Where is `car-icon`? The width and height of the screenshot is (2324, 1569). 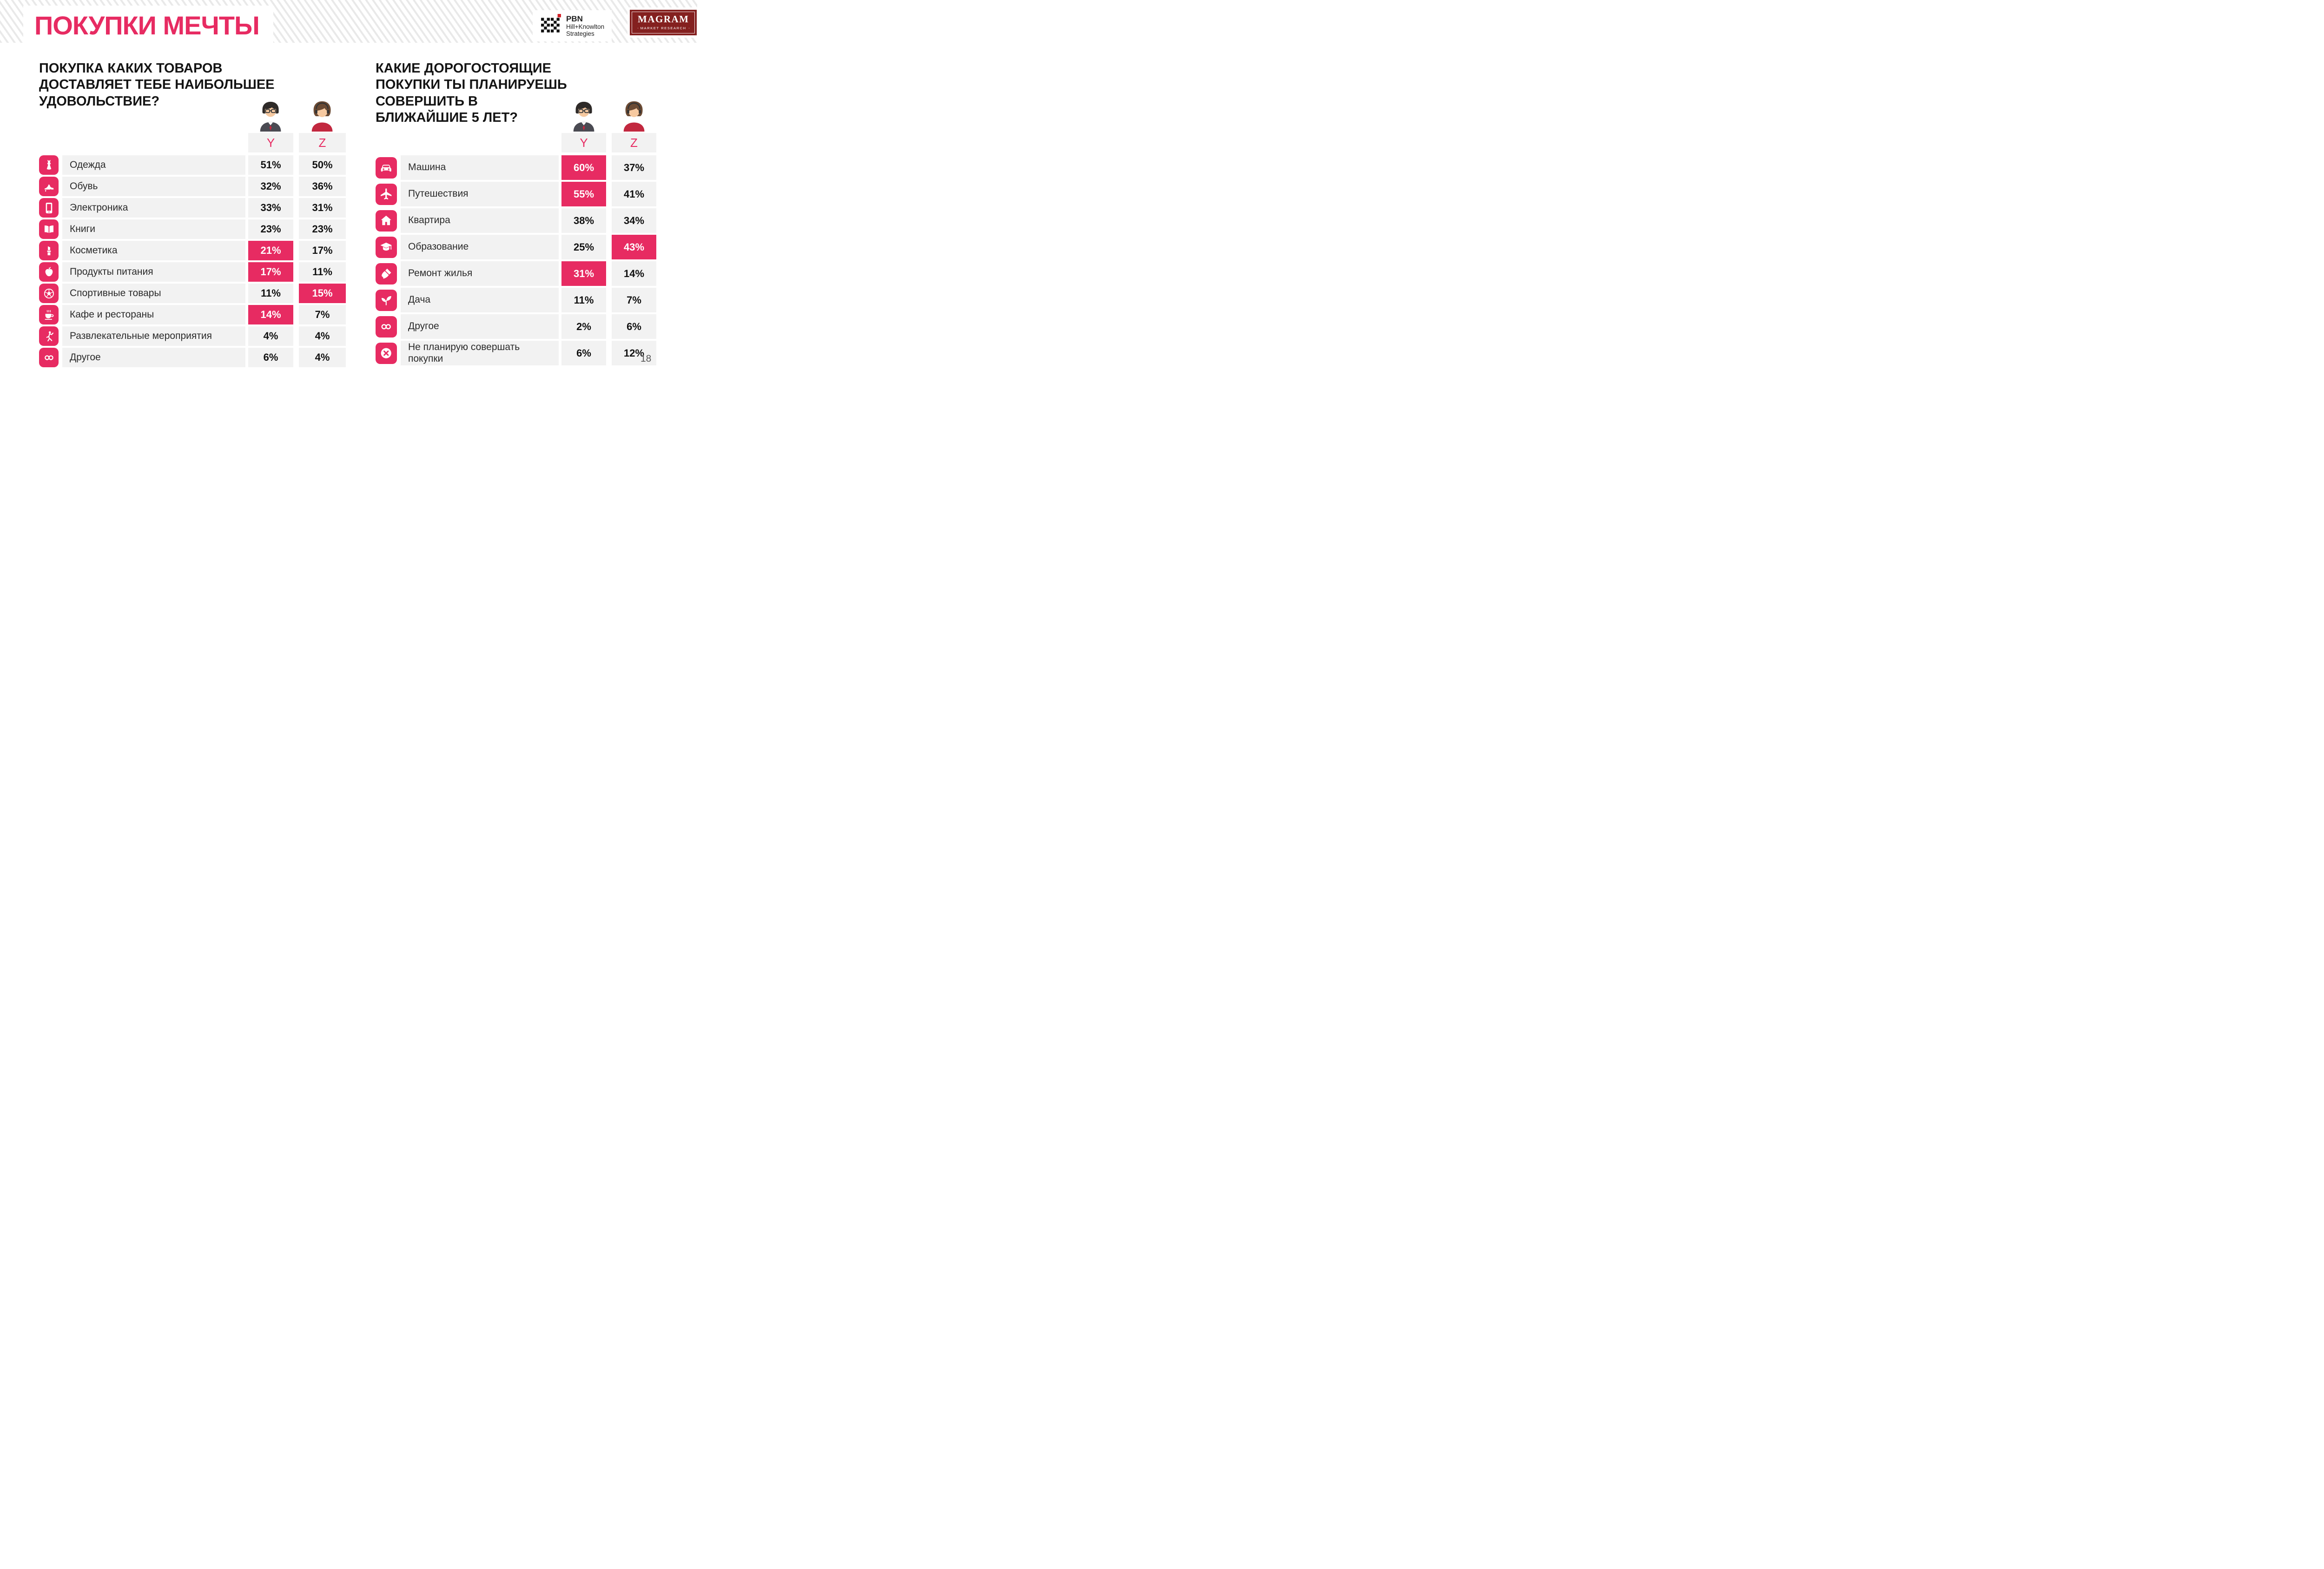
car-icon is located at coordinates (386, 168).